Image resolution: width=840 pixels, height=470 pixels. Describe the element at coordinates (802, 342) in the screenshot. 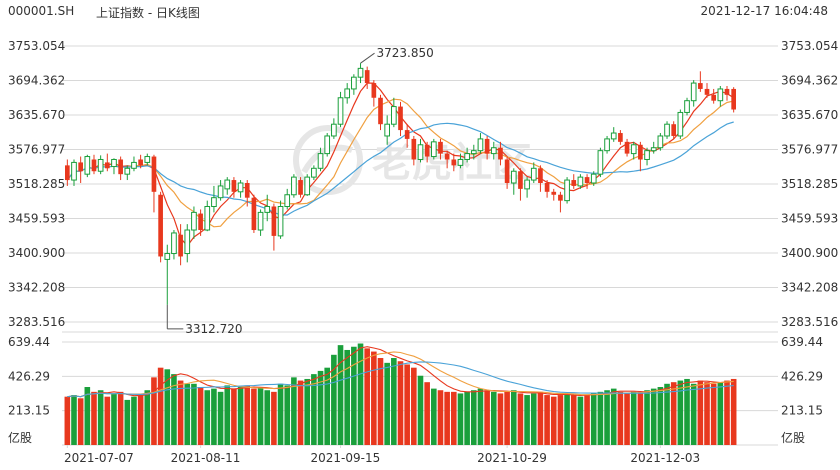

I see `volume-tick-label: 639.44` at that location.